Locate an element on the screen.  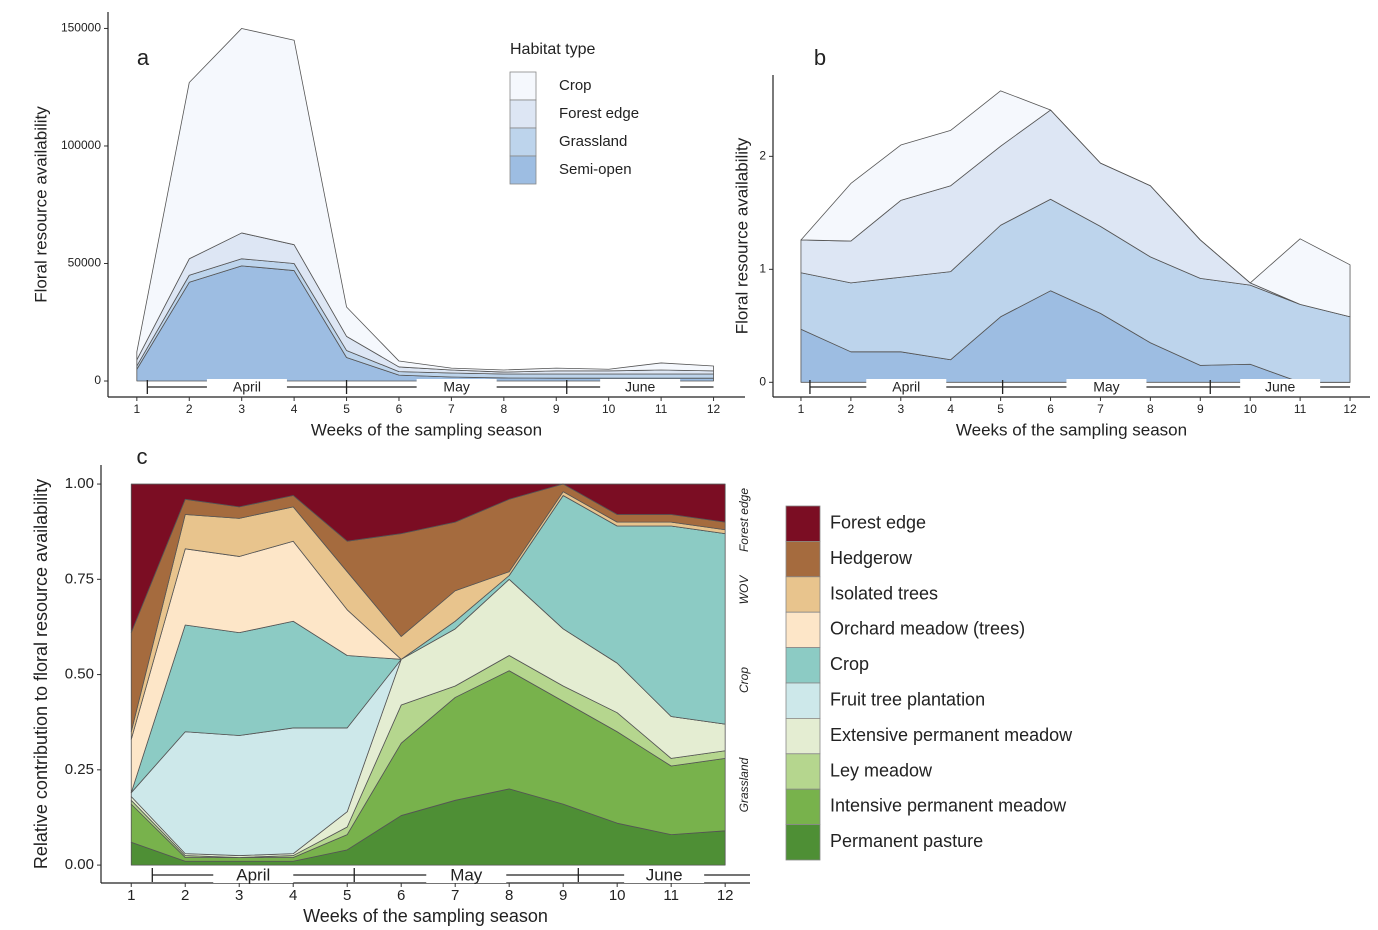
panel-label: c is located at coordinates (142, 456).